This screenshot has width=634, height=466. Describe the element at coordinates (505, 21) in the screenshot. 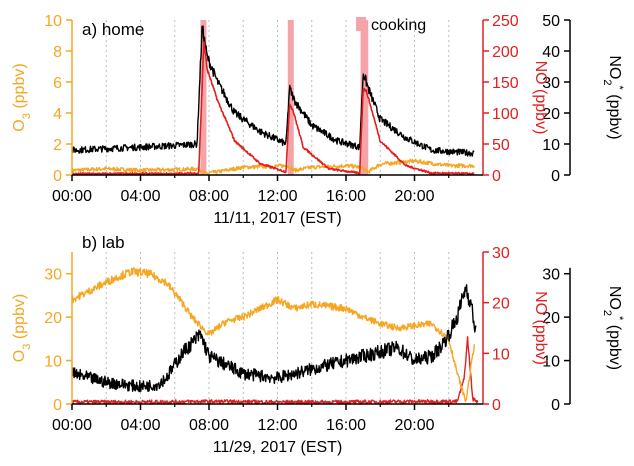

I see `no-tick-label: 250` at that location.